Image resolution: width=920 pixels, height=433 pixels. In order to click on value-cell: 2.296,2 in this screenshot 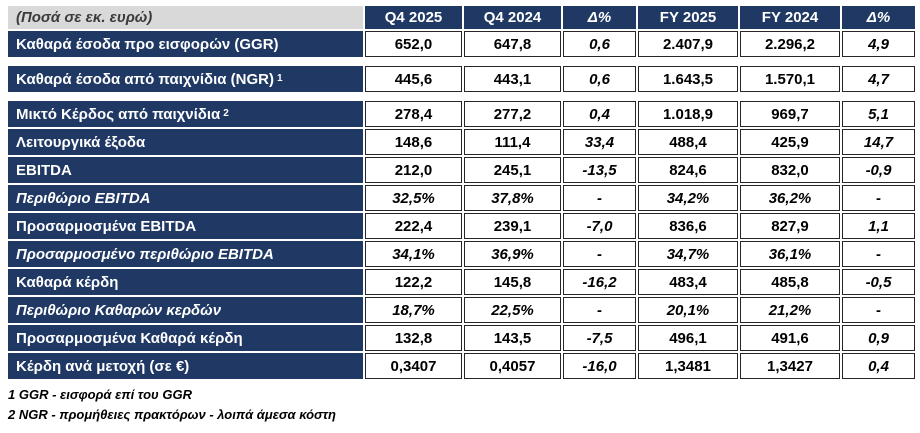, I will do `click(790, 44)`.